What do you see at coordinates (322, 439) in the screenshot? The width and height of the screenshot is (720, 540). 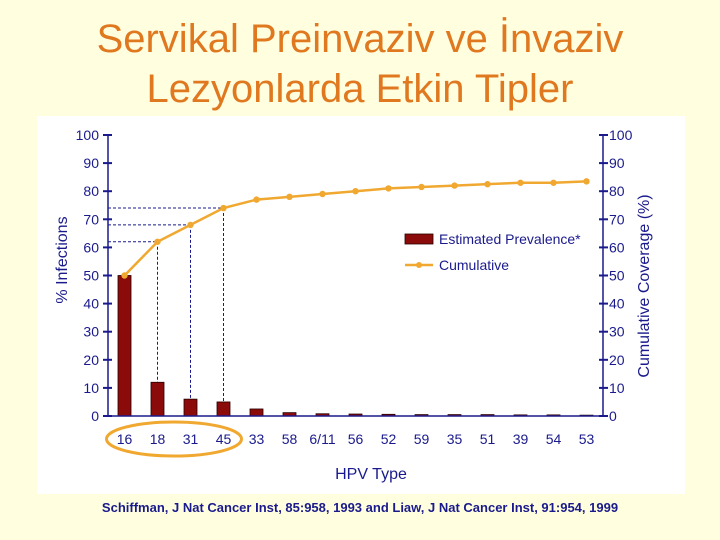 I see `x-tick-label: 6/11` at bounding box center [322, 439].